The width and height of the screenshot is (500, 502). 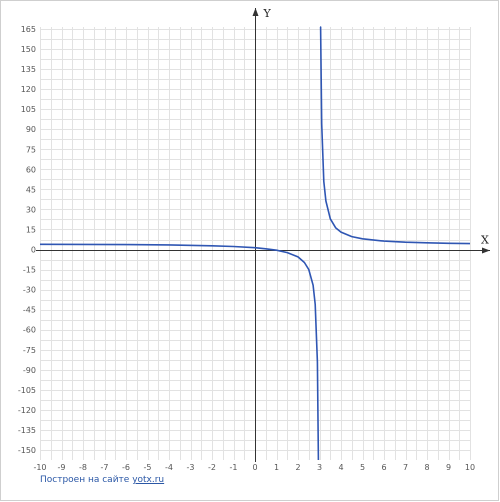 I want to click on x-tick-label: 5, so click(x=362, y=467).